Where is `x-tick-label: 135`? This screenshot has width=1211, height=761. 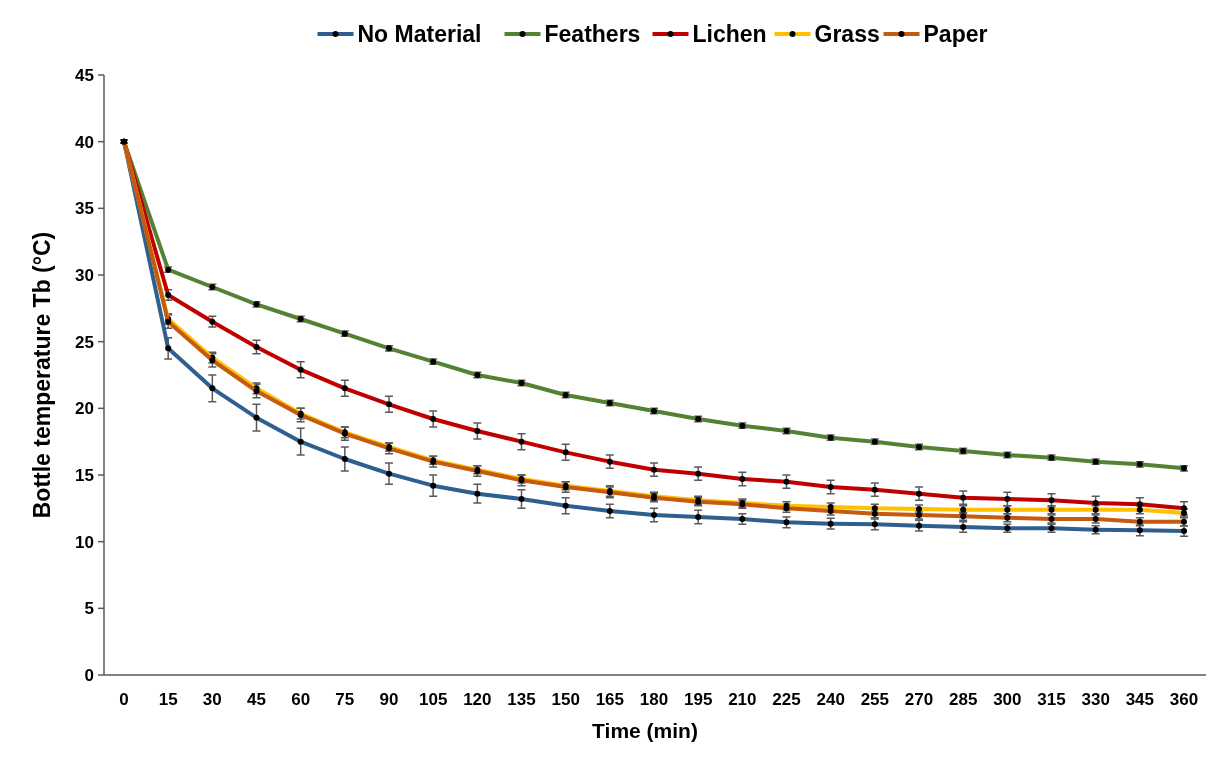 x-tick-label: 135 is located at coordinates (521, 699).